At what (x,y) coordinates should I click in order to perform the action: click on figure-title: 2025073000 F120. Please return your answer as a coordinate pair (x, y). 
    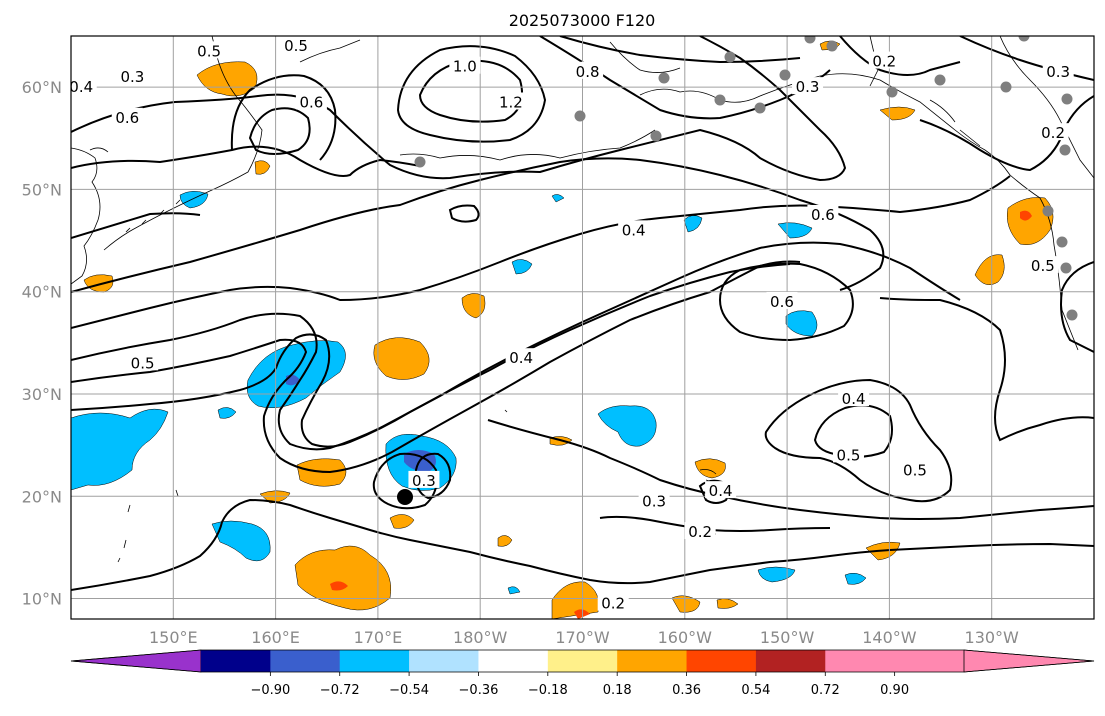
    Looking at the image, I should click on (582, 20).